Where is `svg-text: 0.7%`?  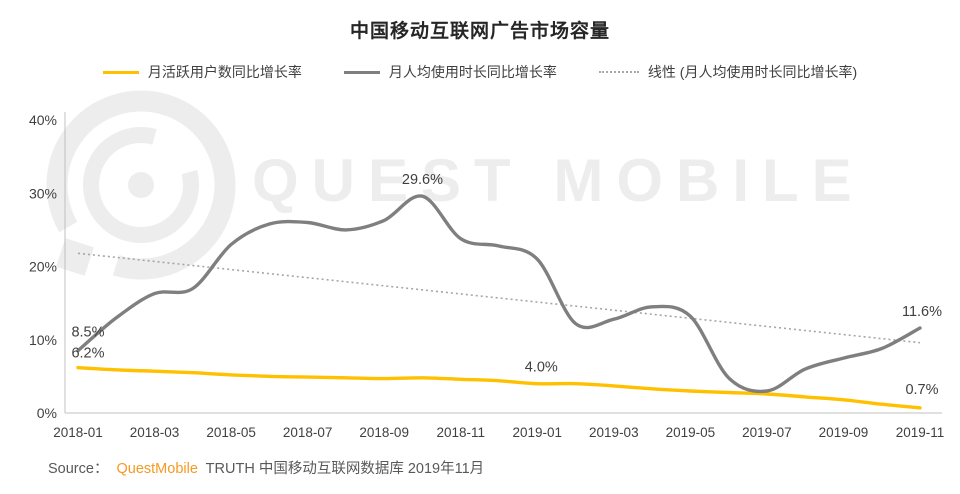 svg-text: 0.7% is located at coordinates (921, 390).